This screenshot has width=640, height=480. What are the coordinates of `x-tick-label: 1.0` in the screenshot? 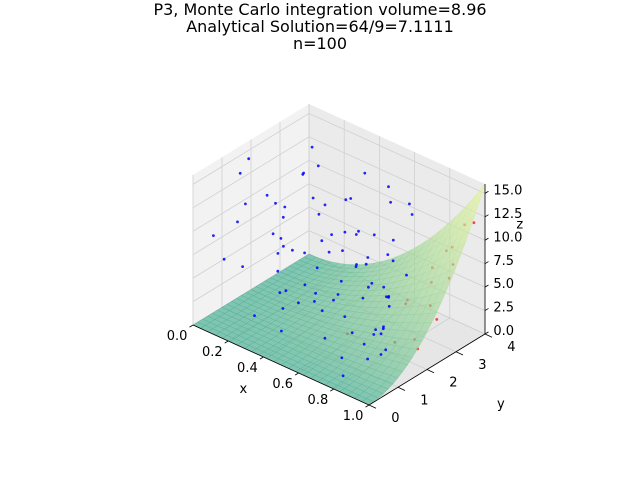 It's located at (353, 416).